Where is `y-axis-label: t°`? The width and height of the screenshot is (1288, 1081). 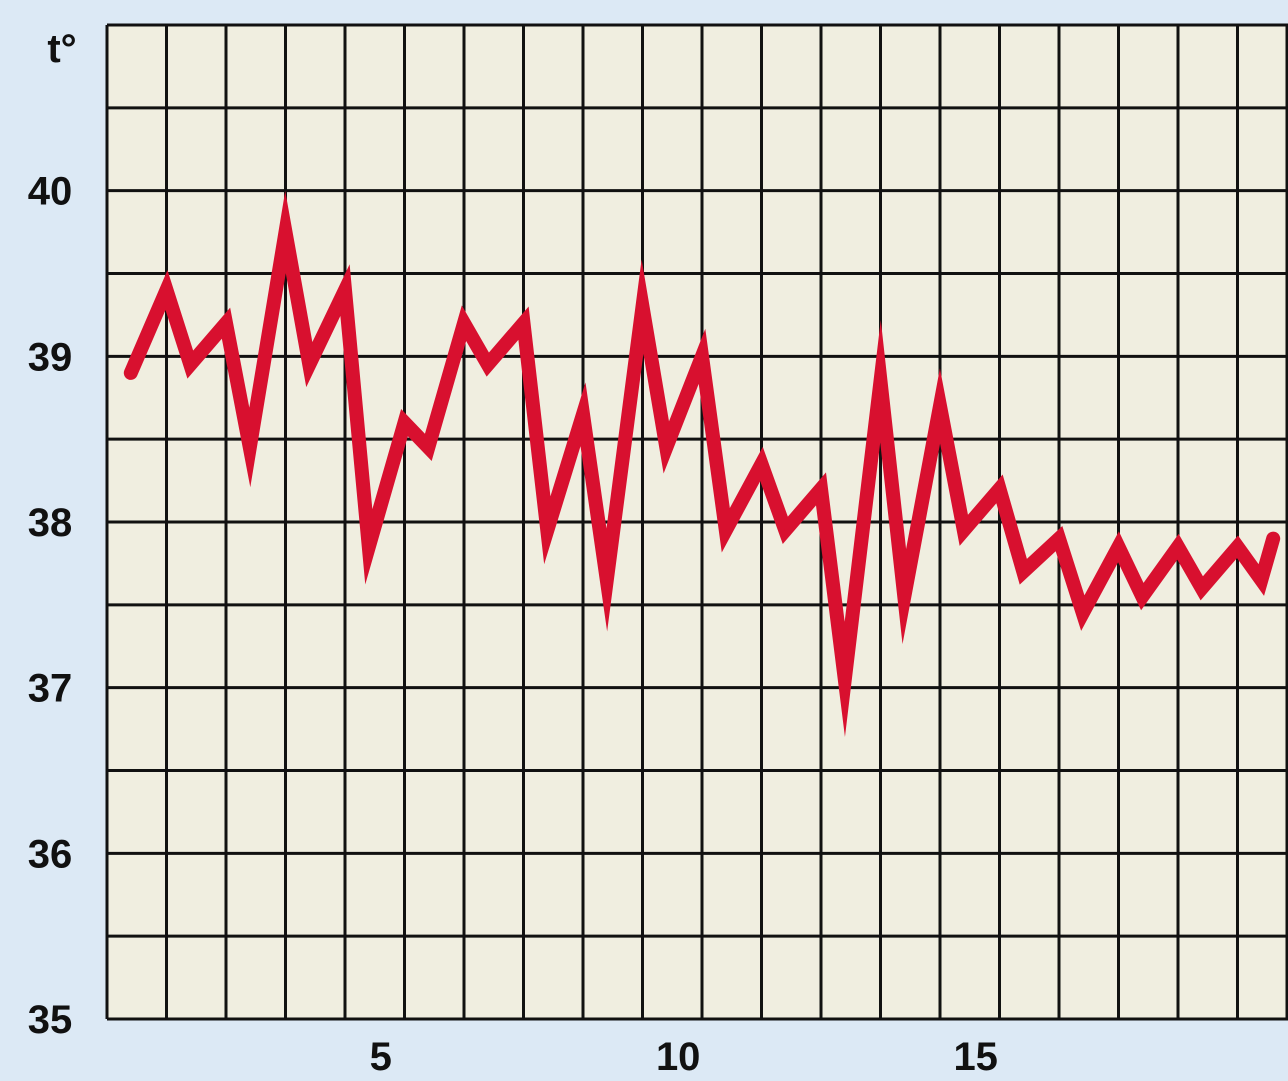 y-axis-label: t° is located at coordinates (61, 49).